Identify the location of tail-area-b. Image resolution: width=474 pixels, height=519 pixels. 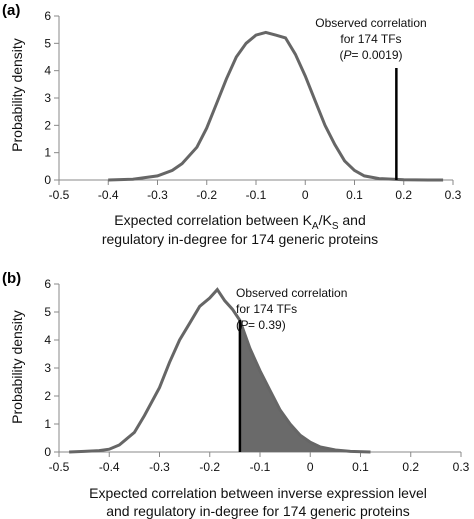
(305, 386).